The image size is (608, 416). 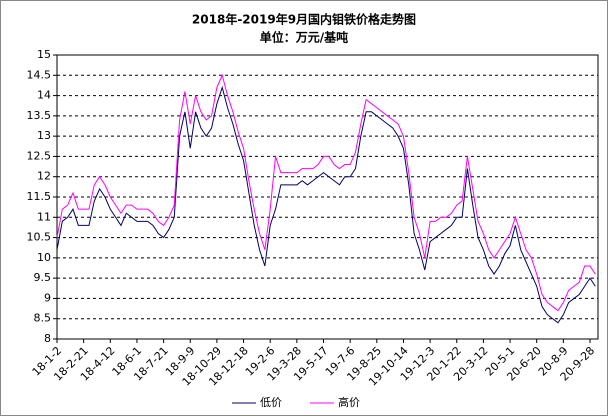 I want to click on y-tick-label: 11, so click(x=44, y=216).